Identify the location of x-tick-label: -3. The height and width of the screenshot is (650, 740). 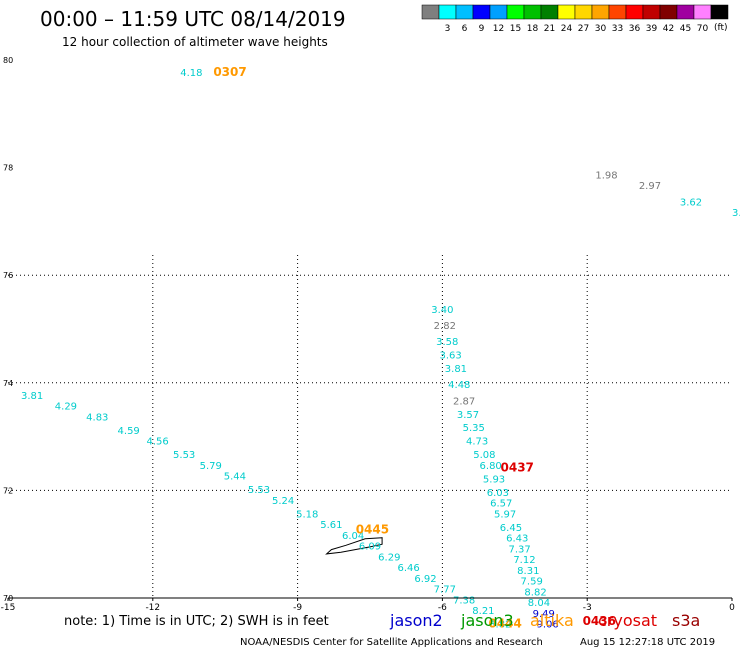
(587, 608).